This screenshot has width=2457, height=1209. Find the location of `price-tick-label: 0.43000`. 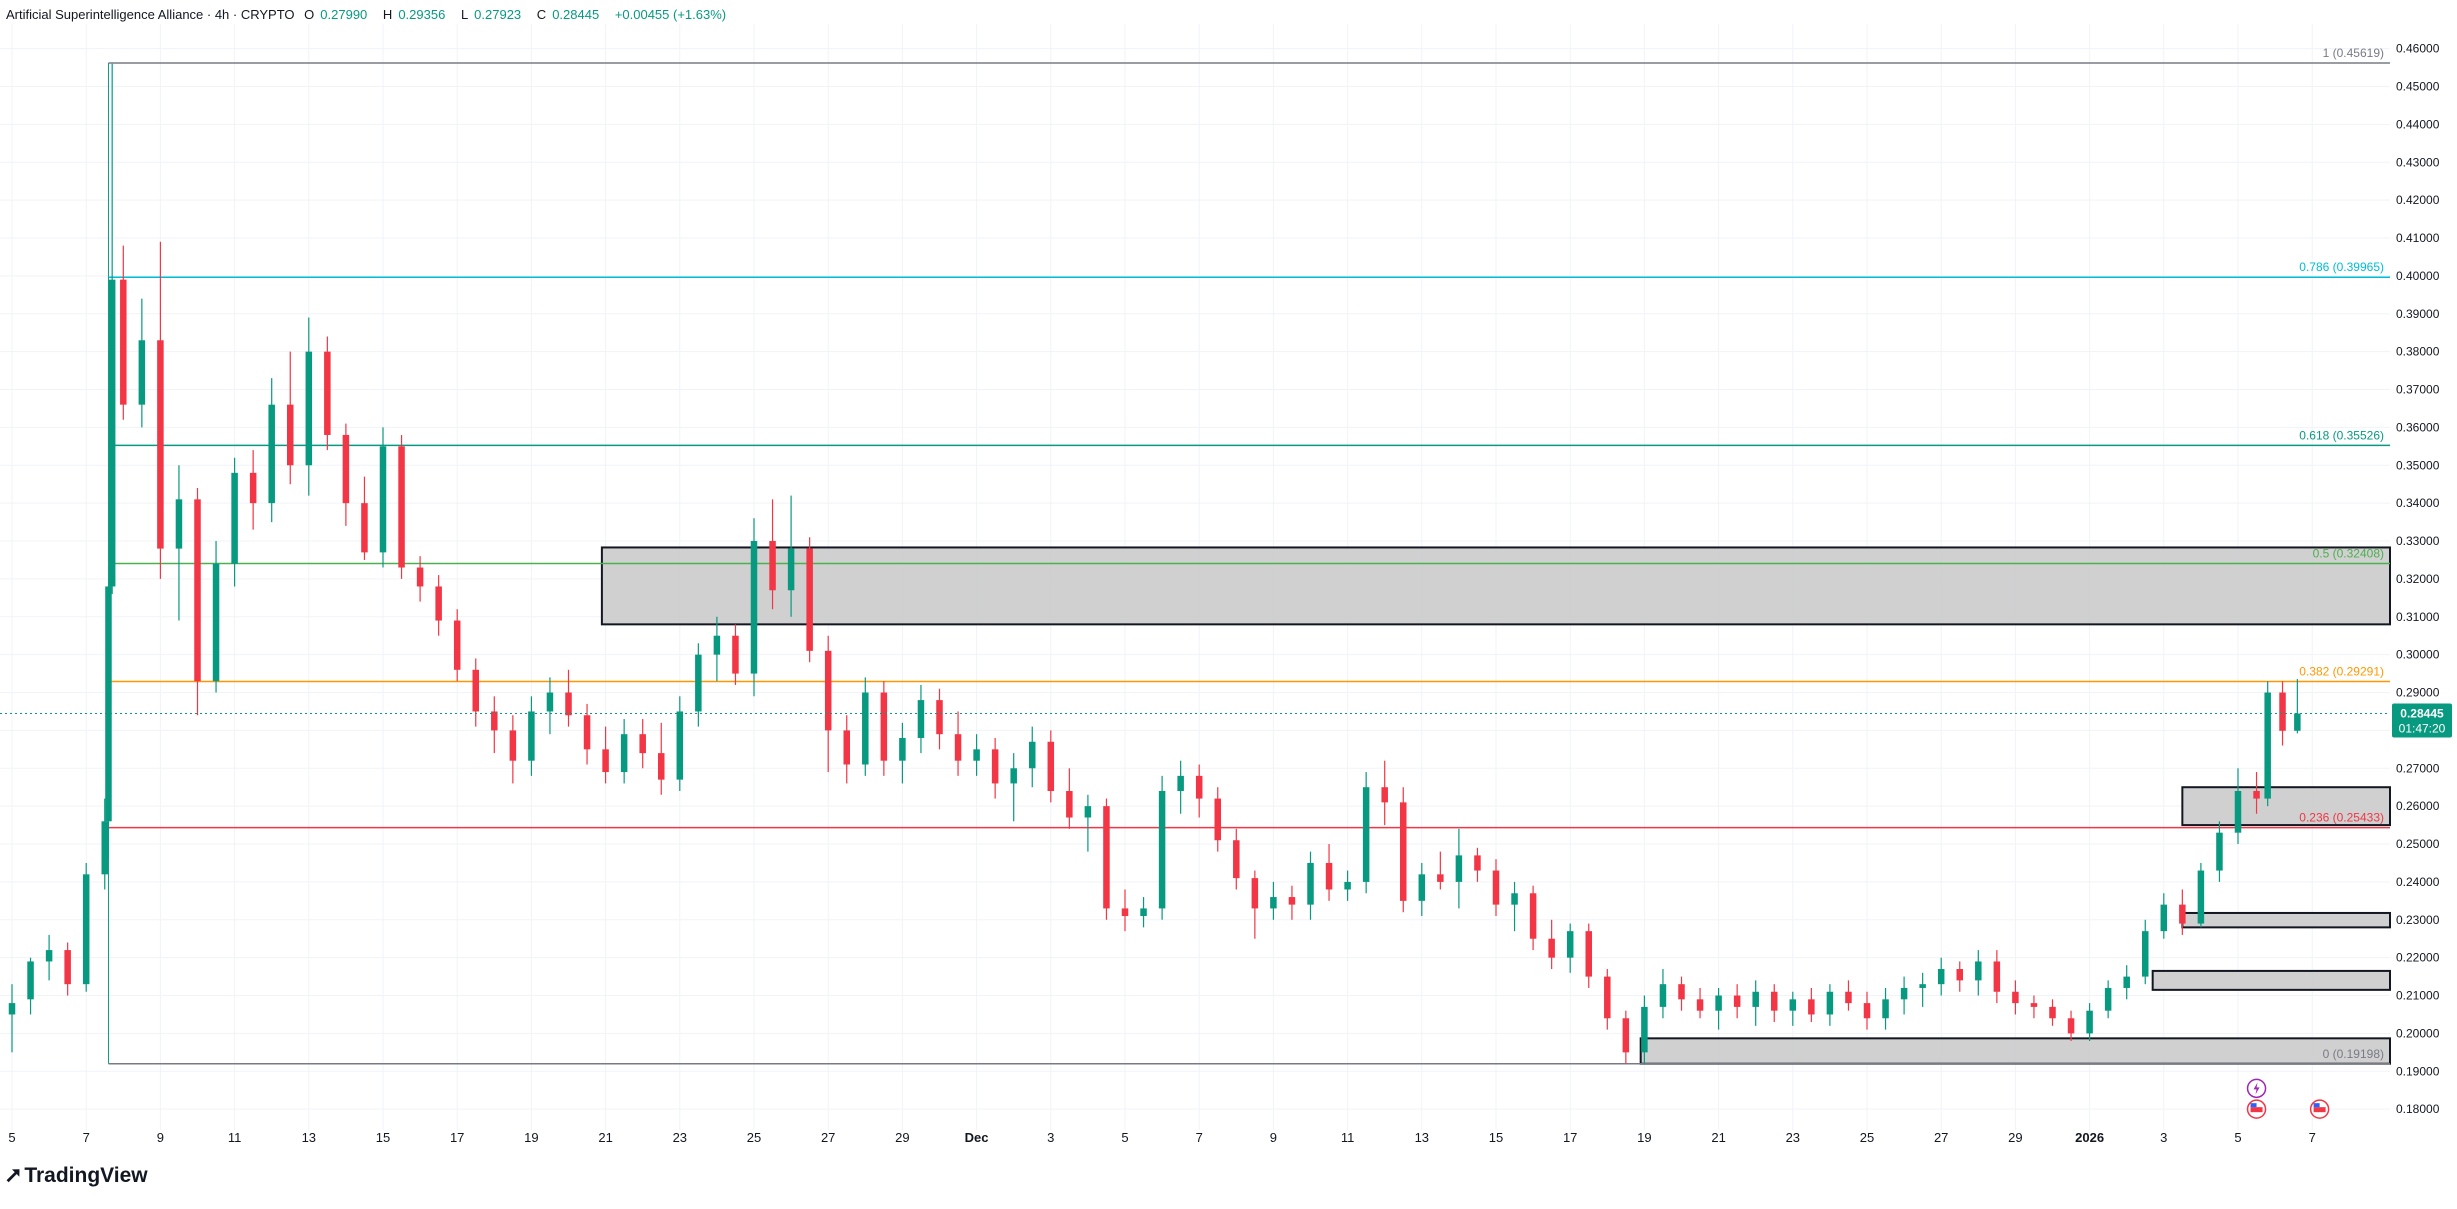

price-tick-label: 0.43000 is located at coordinates (2418, 162).